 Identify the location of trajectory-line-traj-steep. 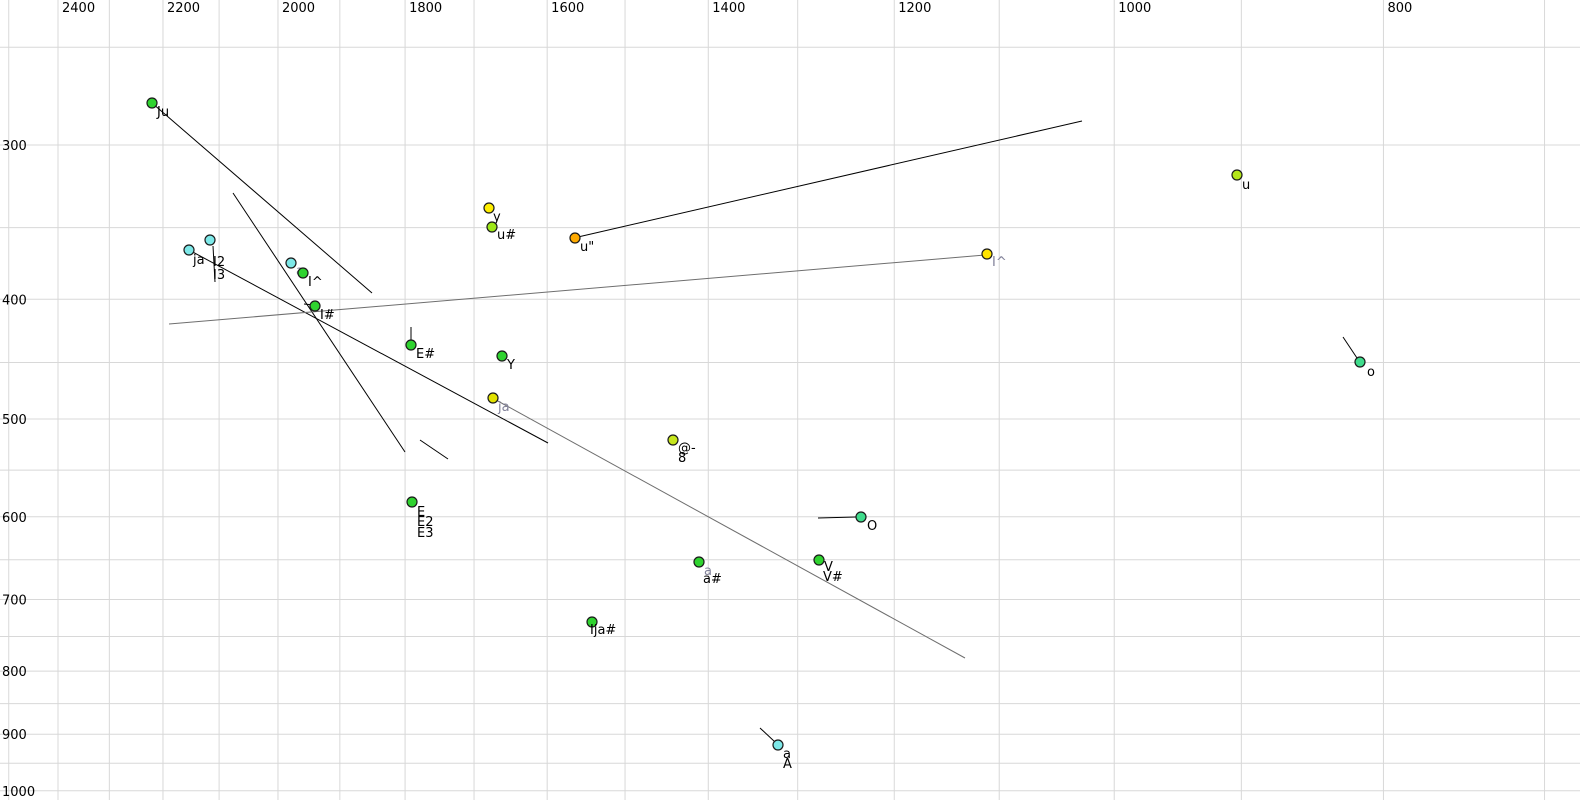
(319, 322).